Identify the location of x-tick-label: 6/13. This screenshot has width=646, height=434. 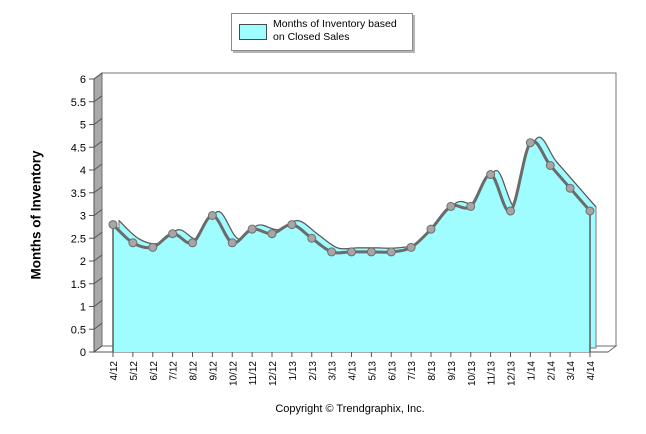
(392, 371).